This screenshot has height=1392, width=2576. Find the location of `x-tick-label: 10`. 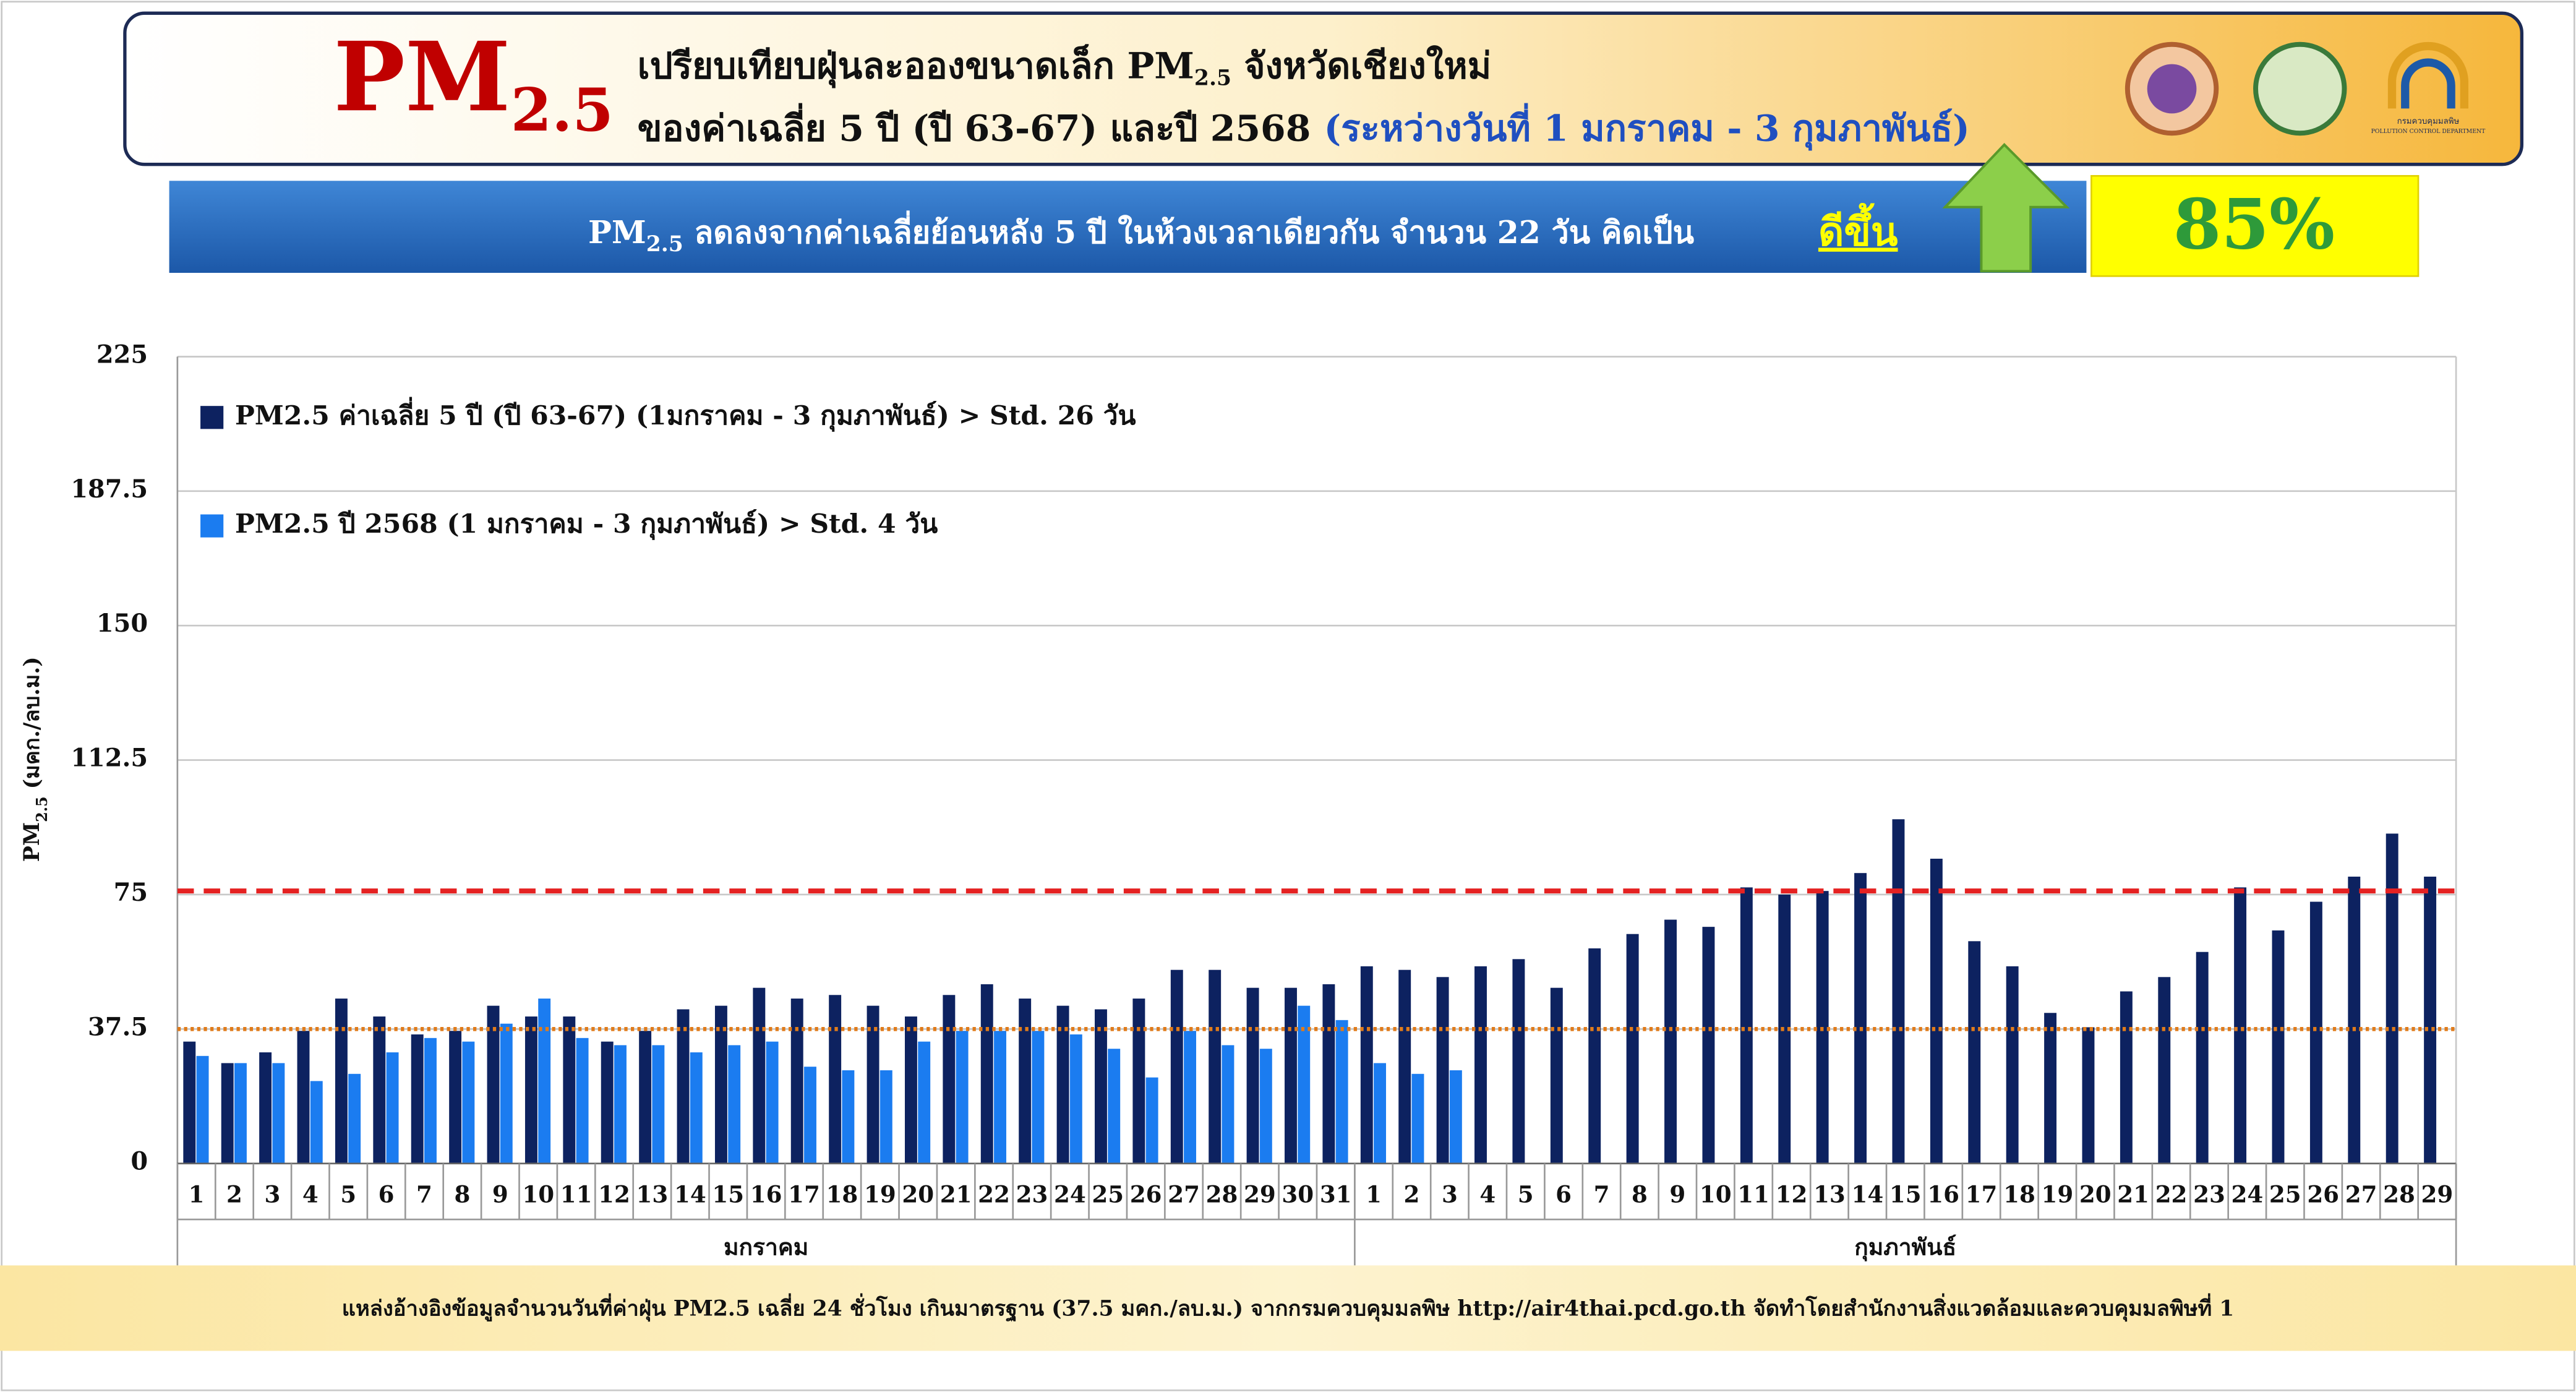

x-tick-label: 10 is located at coordinates (538, 1194).